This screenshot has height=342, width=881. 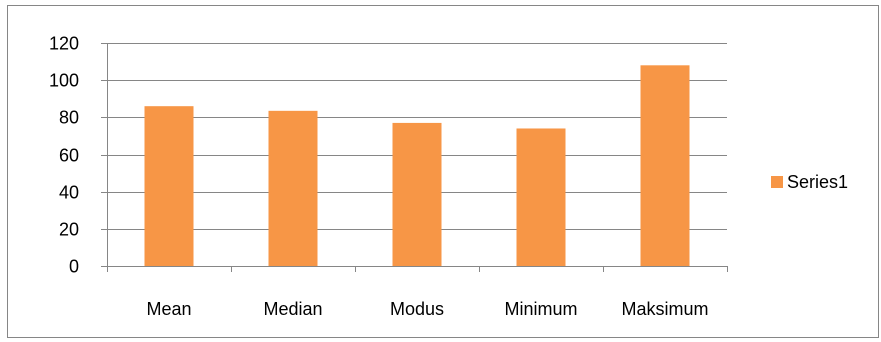 I want to click on bar-mean, so click(x=169, y=186).